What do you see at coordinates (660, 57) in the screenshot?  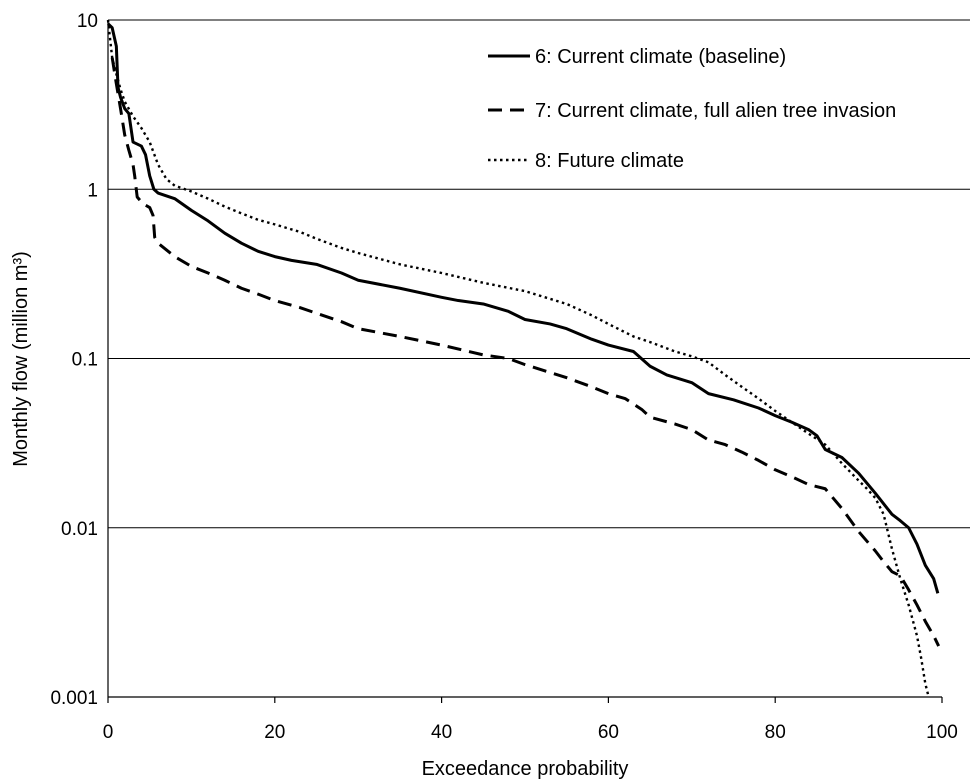 I see `legend-label: 6: Current climate (baseline)` at bounding box center [660, 57].